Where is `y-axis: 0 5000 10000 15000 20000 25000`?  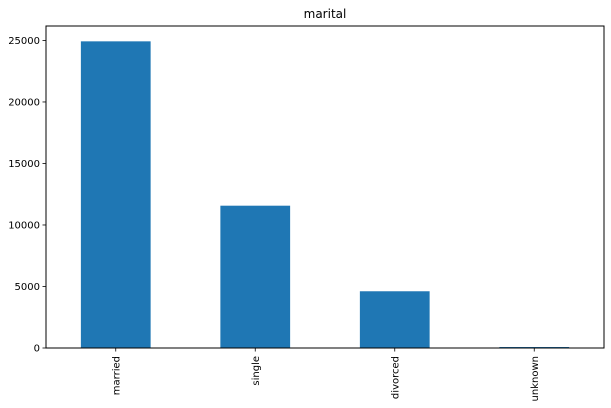 y-axis: 0 5000 10000 15000 20000 25000 is located at coordinates (27, 195).